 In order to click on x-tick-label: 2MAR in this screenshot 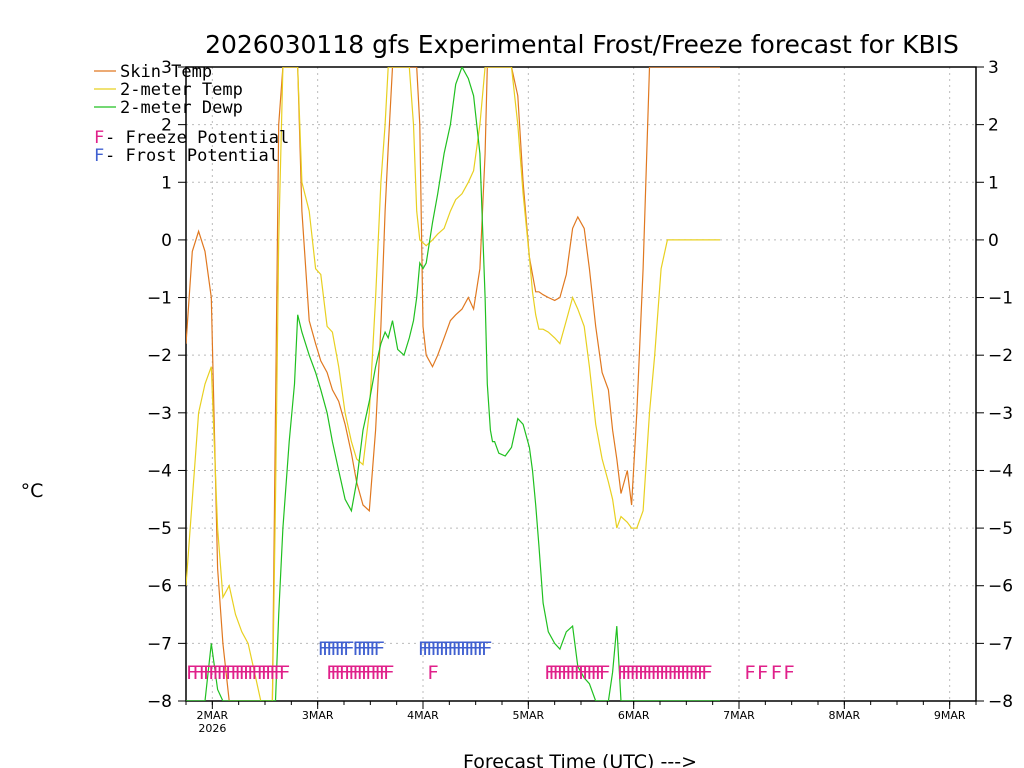, I will do `click(212, 715)`.